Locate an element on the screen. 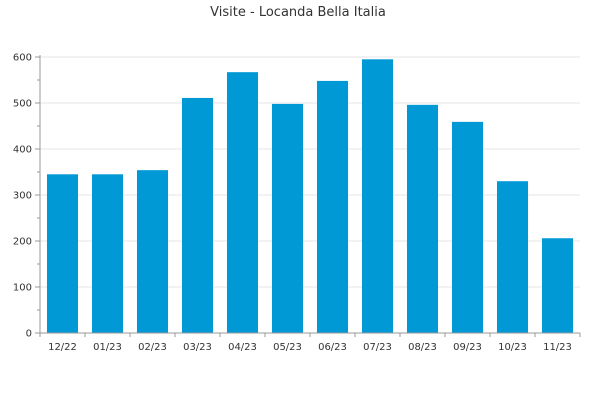  x-tick-label: 12/22 is located at coordinates (62, 347).